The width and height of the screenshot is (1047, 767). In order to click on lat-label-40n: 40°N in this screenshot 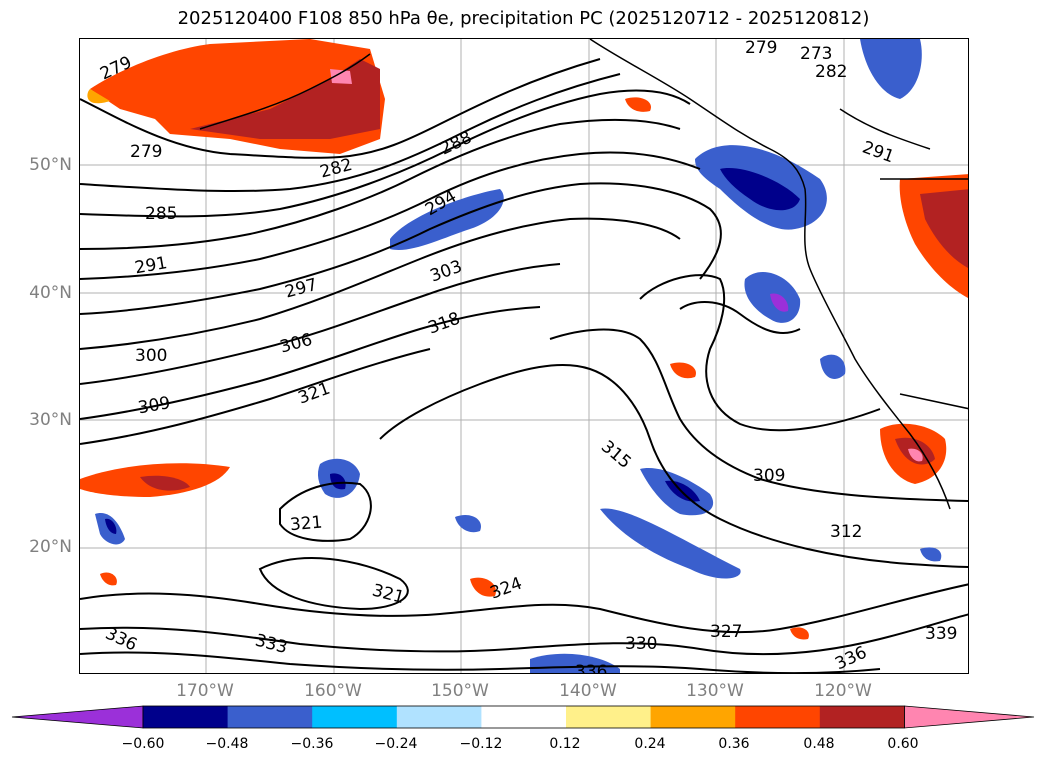, I will do `click(50, 293)`.